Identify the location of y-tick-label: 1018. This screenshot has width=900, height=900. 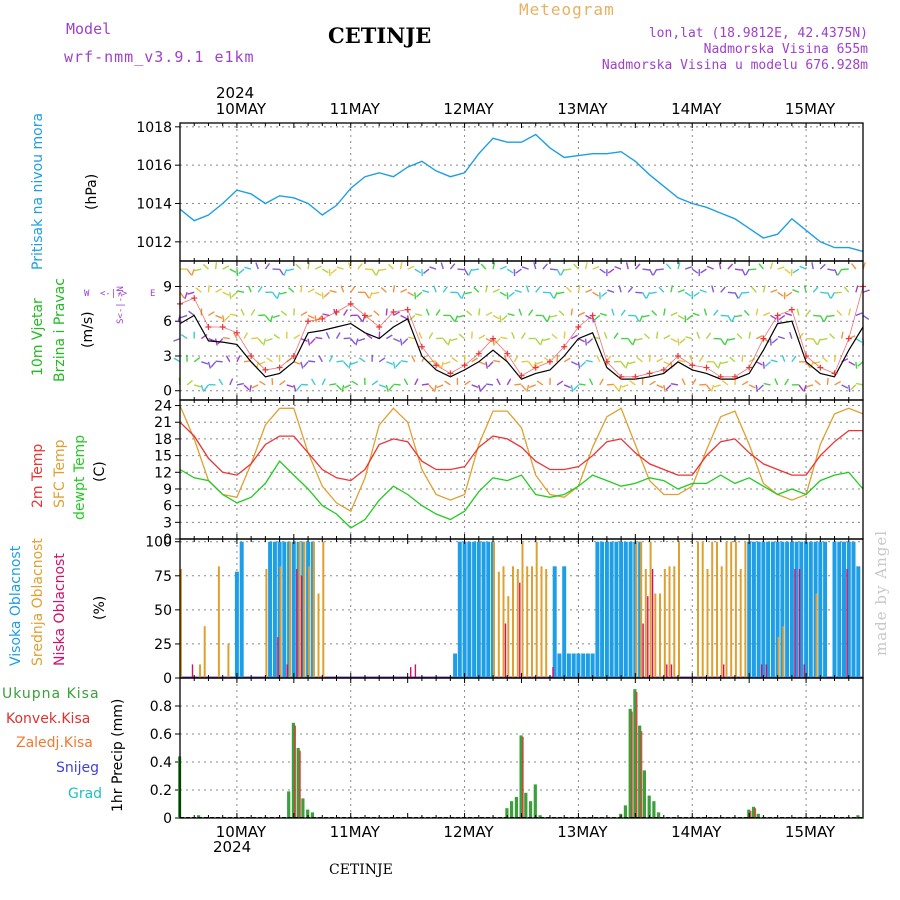
(154, 128).